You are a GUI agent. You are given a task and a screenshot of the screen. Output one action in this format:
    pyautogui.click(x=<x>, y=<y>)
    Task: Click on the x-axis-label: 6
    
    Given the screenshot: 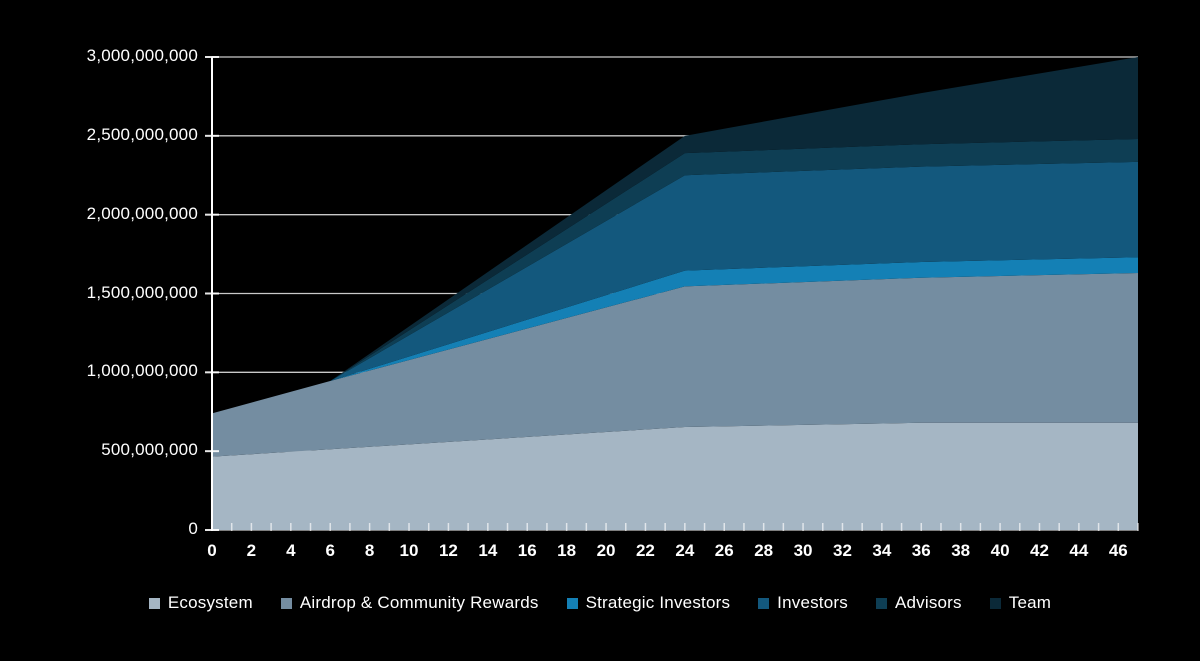 What is the action you would take?
    pyautogui.click(x=330, y=550)
    